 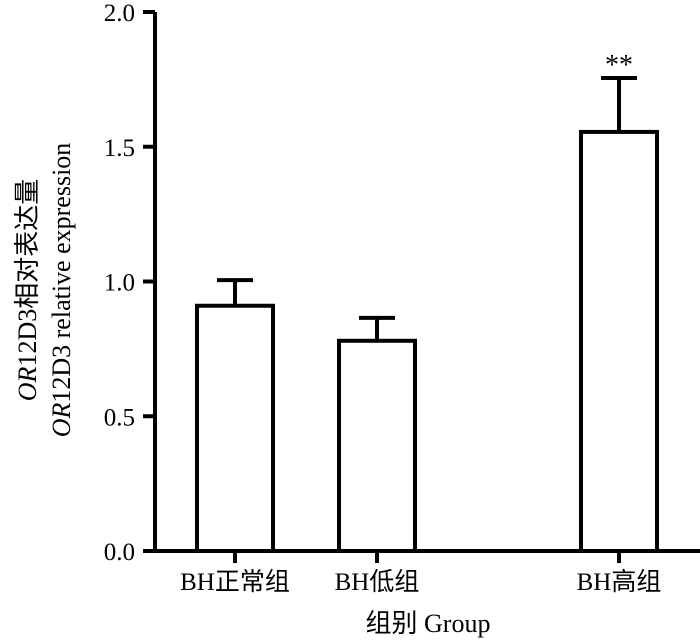 I want to click on y-axis-title: OR12D3相对表达量 OR12D3 relative expression, so click(x=44, y=290).